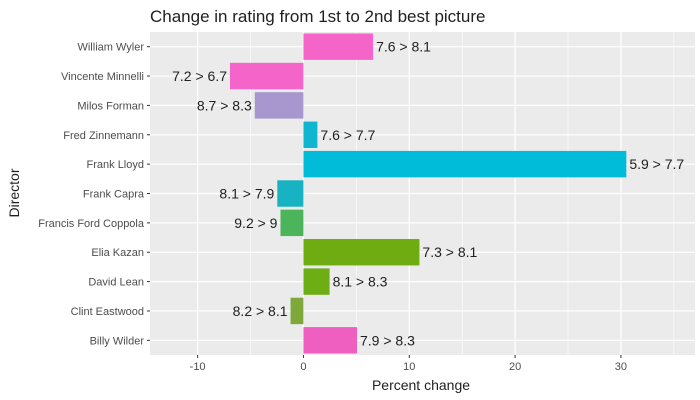 Image resolution: width=700 pixels, height=400 pixels. Describe the element at coordinates (116, 283) in the screenshot. I see `y-tick-label: David Lean` at that location.